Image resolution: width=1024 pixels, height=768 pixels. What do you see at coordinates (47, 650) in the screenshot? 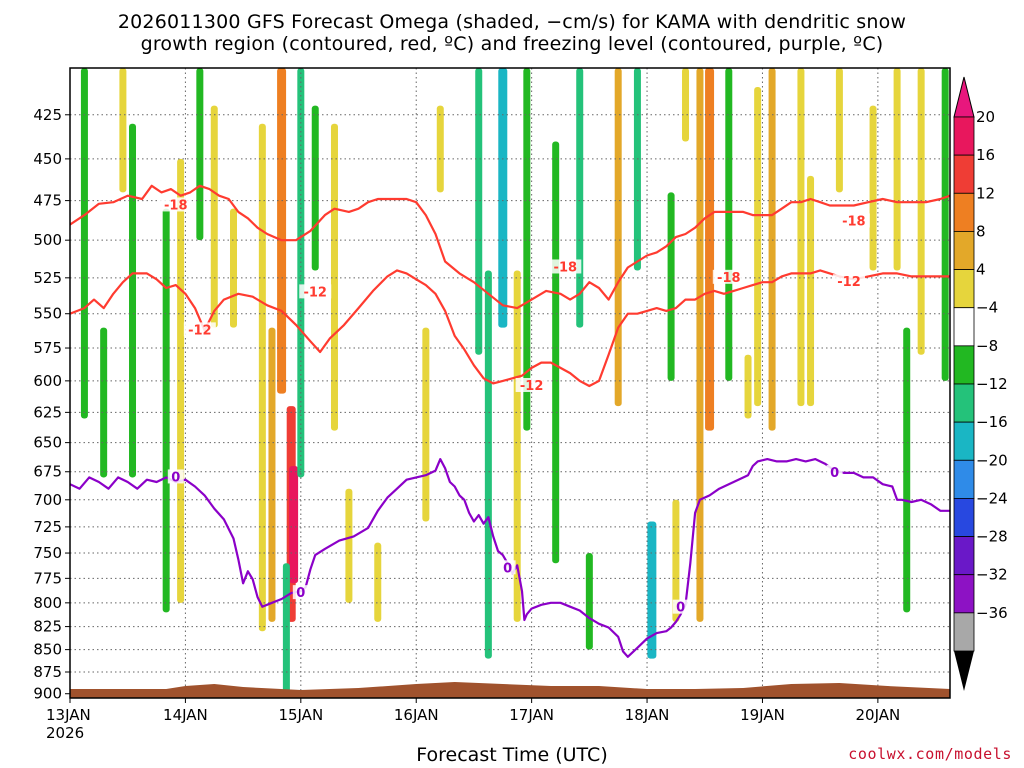
I see `y-tick-label: 850` at bounding box center [47, 650].